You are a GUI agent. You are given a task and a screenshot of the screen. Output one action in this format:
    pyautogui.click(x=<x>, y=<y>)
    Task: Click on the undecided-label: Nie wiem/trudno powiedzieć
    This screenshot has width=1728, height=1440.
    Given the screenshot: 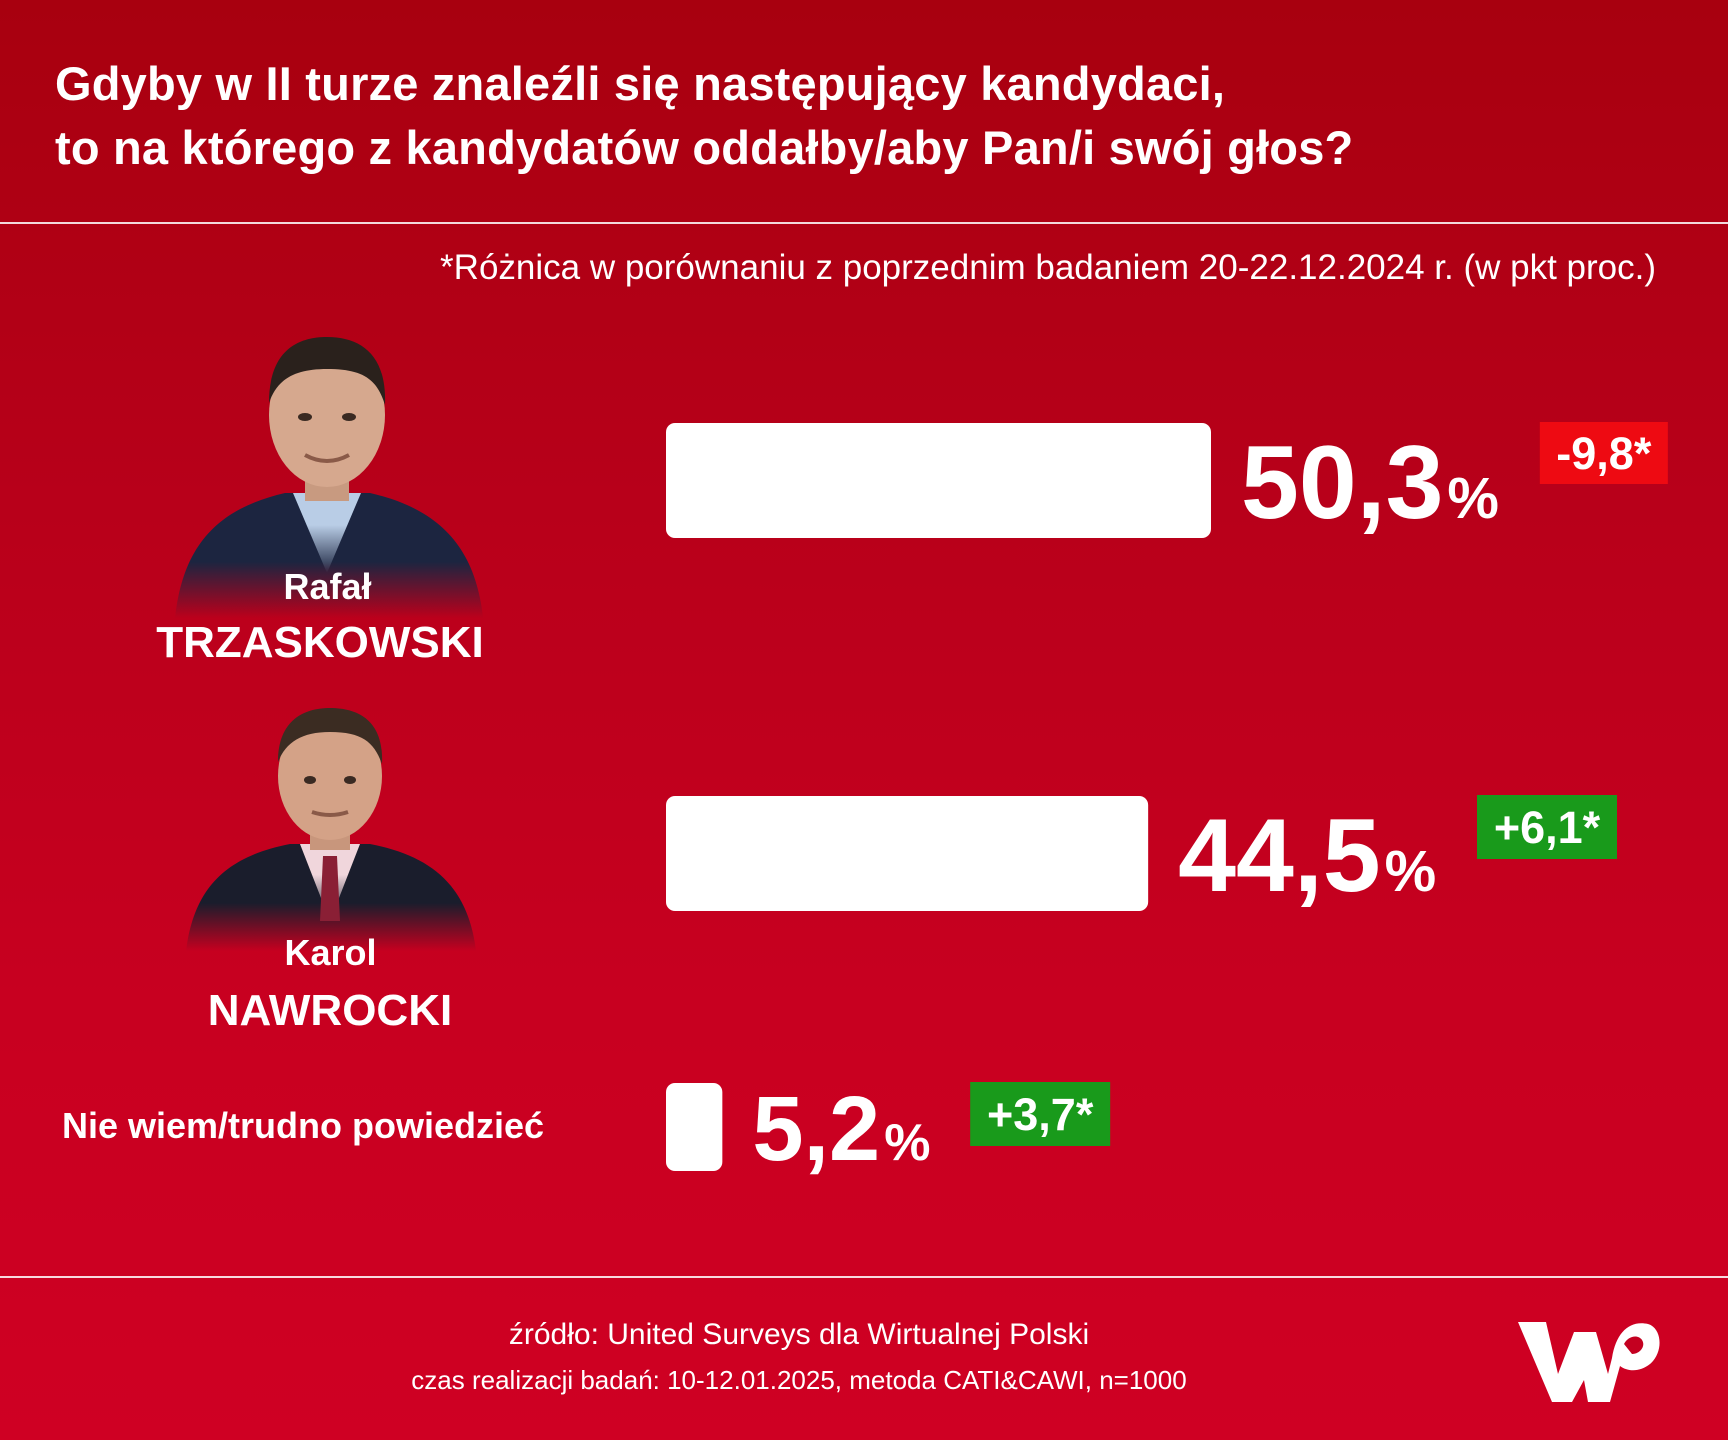 What is the action you would take?
    pyautogui.click(x=303, y=1125)
    